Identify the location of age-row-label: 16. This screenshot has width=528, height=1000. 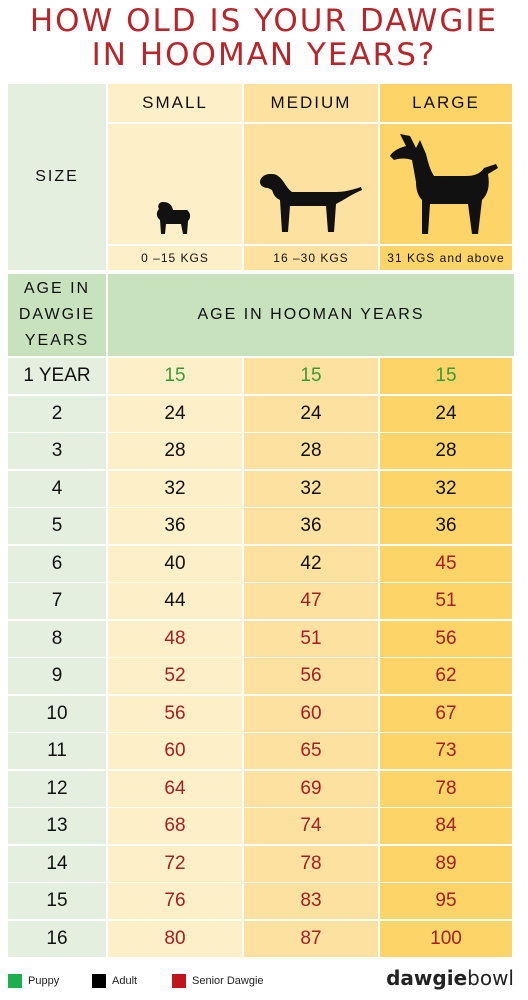
(57, 939).